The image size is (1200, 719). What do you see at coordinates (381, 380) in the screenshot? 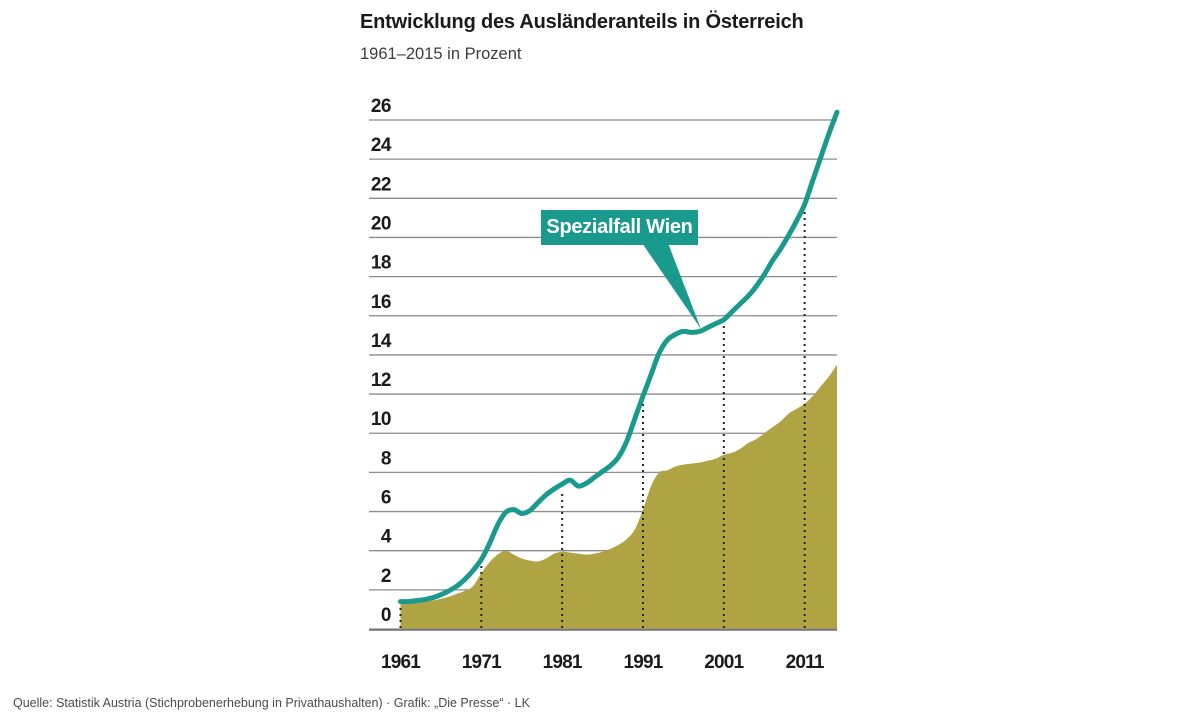
I see `y-tick-label: 12` at bounding box center [381, 380].